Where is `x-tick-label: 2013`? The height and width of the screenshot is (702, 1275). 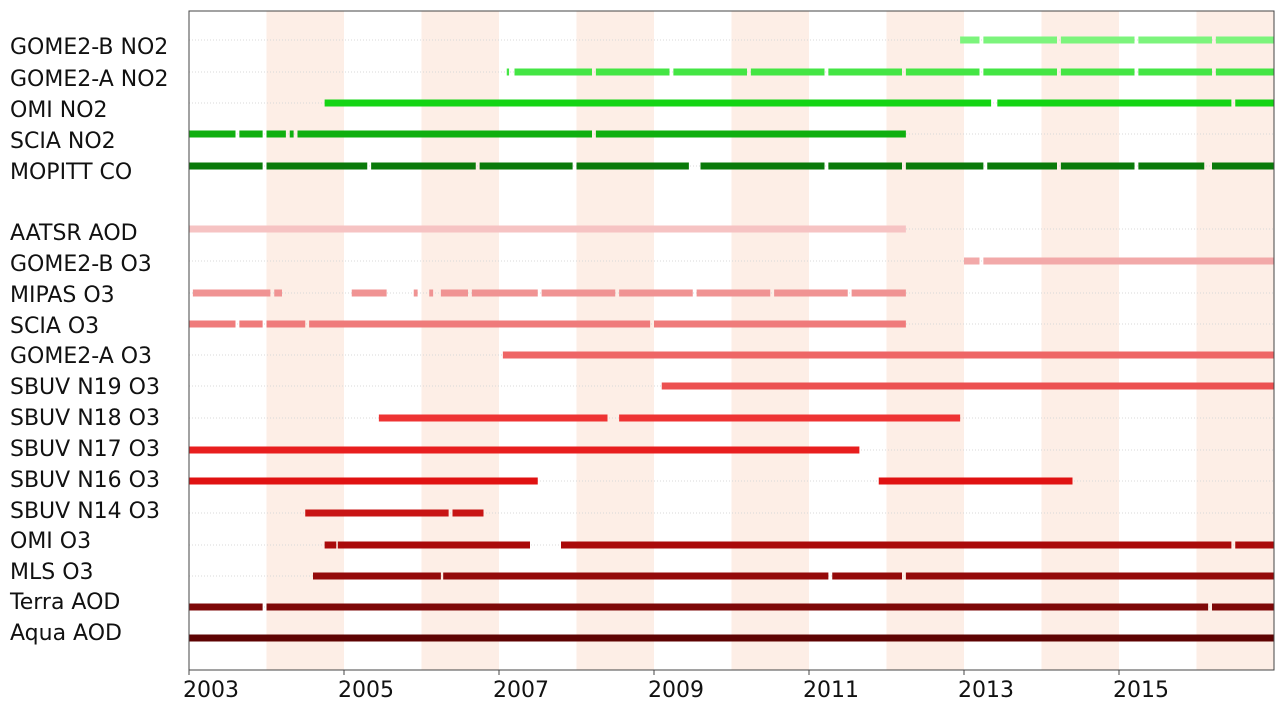 x-tick-label: 2013 is located at coordinates (986, 690).